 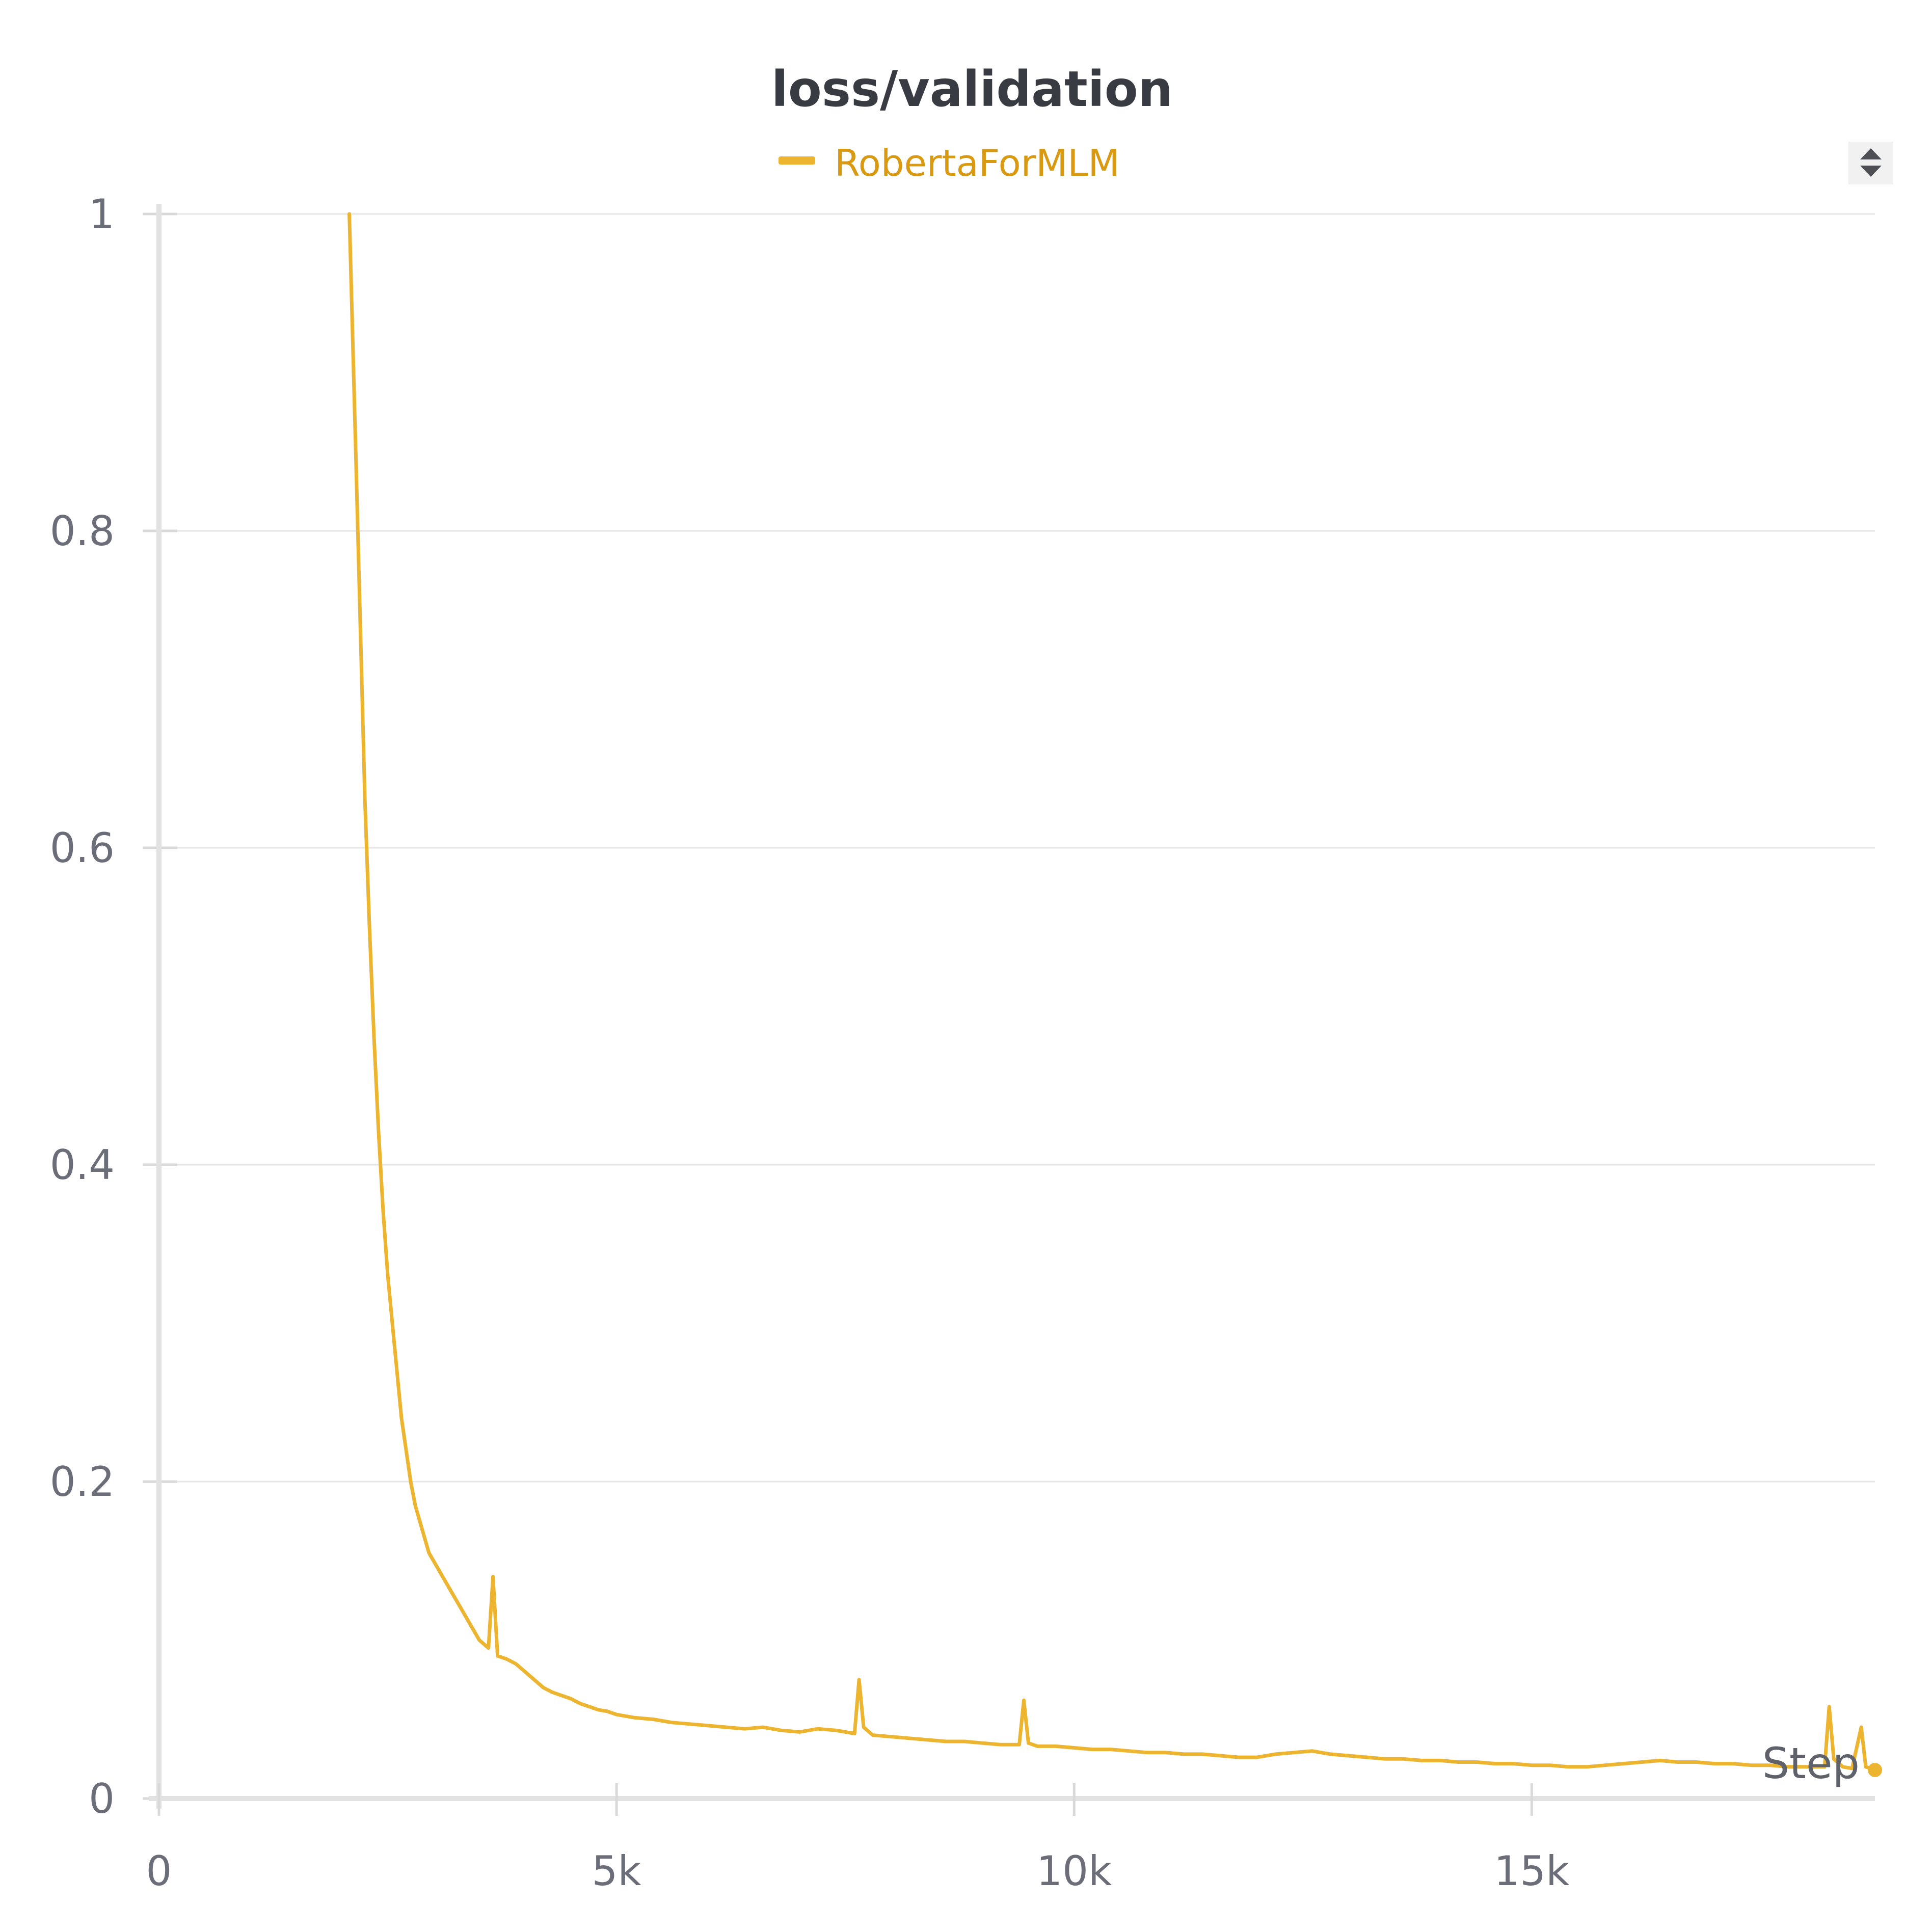 What do you see at coordinates (83, 848) in the screenshot?
I see `y-tick-label: 0.6` at bounding box center [83, 848].